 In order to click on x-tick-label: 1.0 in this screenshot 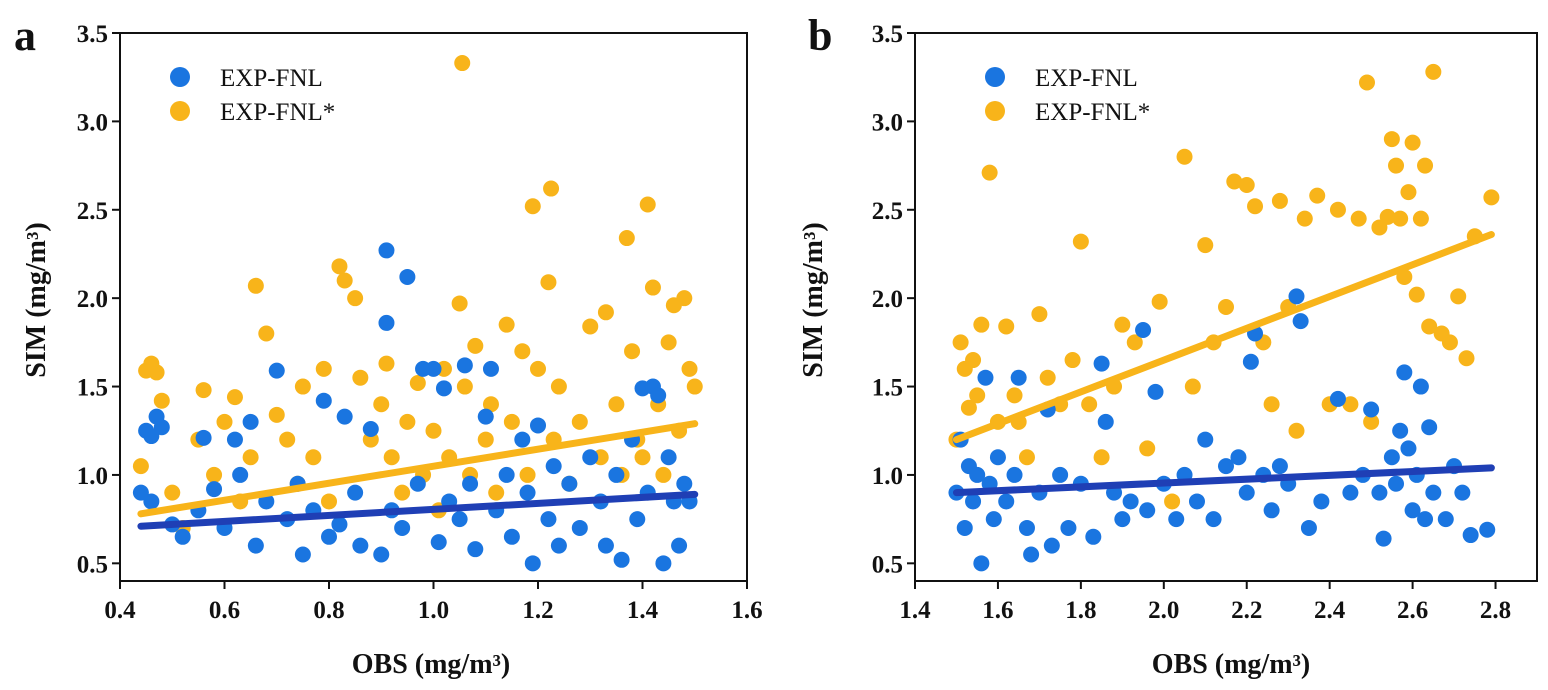, I will do `click(433, 610)`.